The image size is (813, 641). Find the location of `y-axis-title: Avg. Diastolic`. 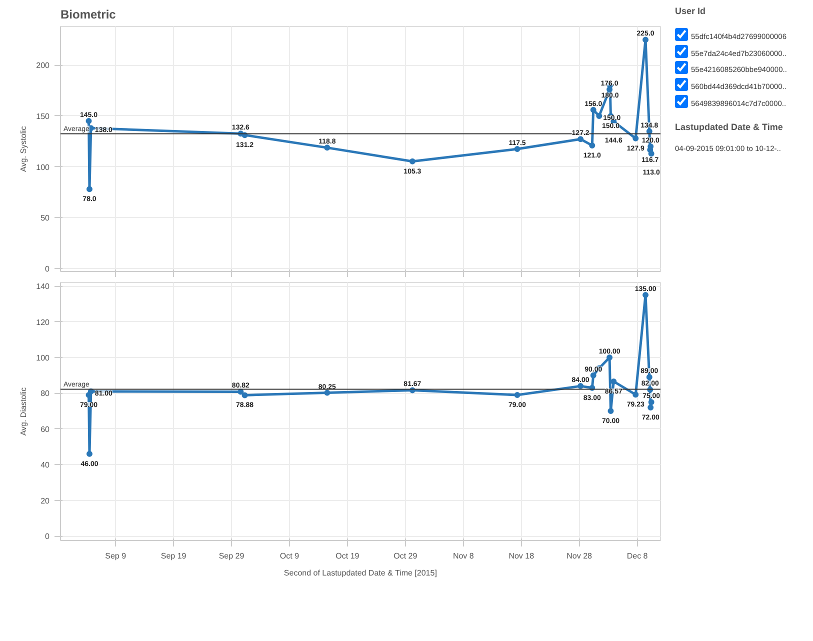

y-axis-title: Avg. Diastolic is located at coordinates (23, 411).